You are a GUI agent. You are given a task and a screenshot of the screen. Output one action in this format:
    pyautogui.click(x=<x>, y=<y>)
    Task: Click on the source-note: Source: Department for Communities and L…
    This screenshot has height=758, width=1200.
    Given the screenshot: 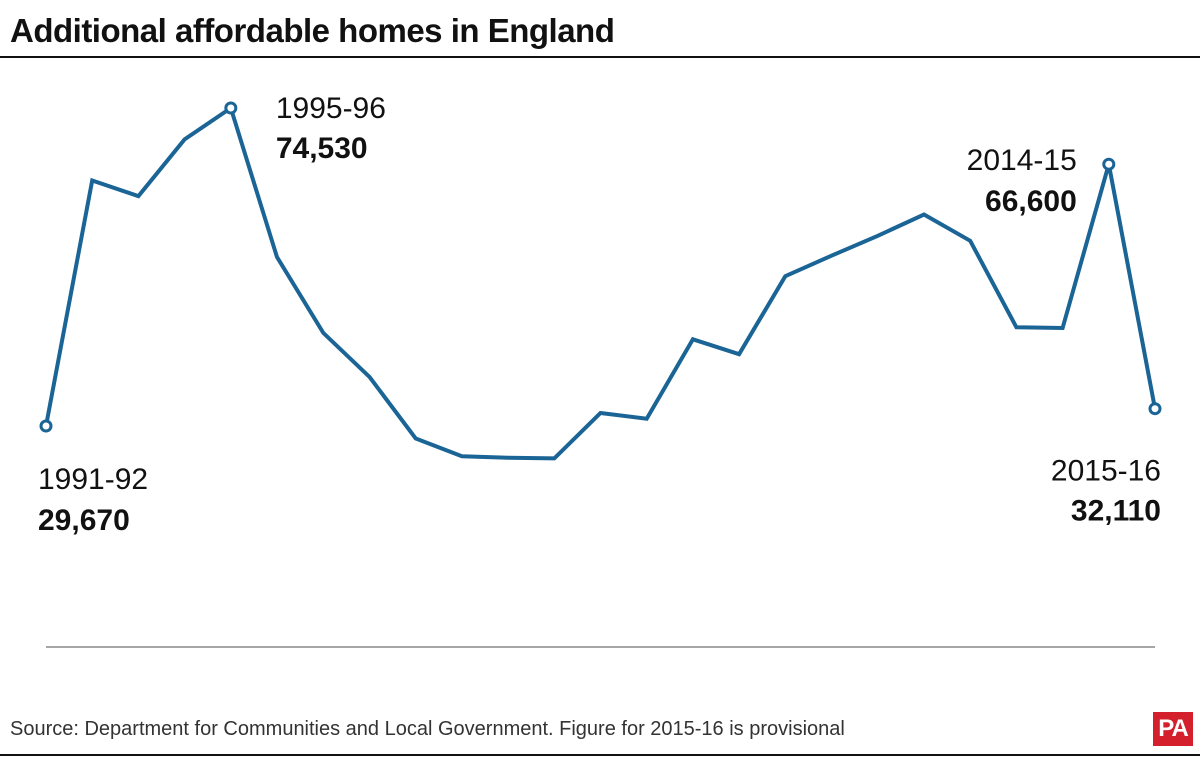 What is the action you would take?
    pyautogui.click(x=427, y=729)
    